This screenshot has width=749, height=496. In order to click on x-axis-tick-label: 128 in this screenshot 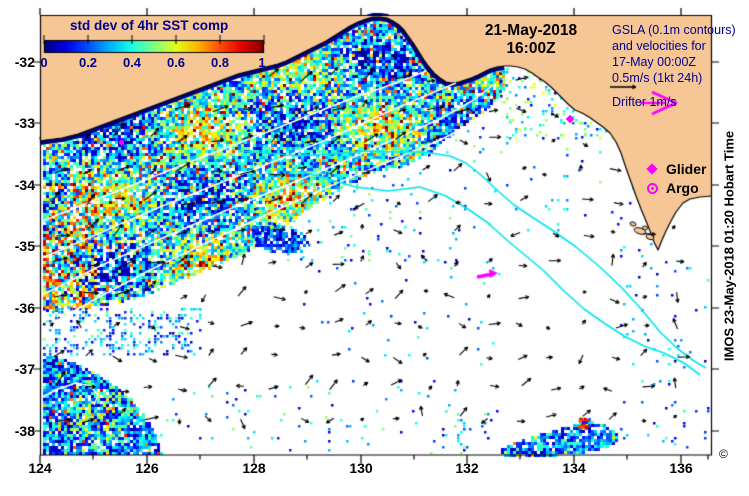, I will do `click(254, 468)`.